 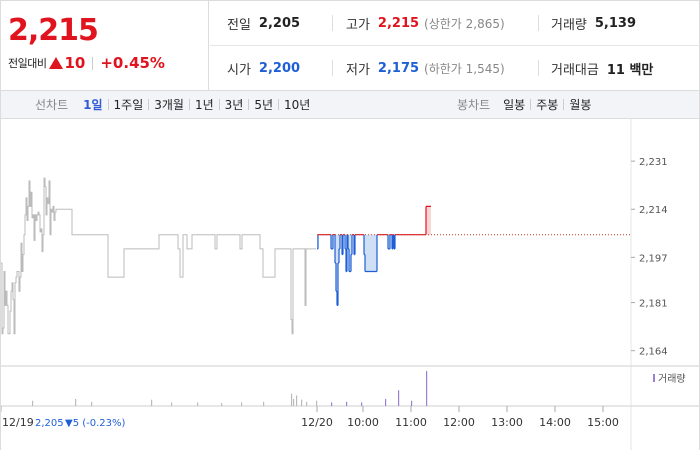 I want to click on x-tick-label: 12:00, so click(x=459, y=422).